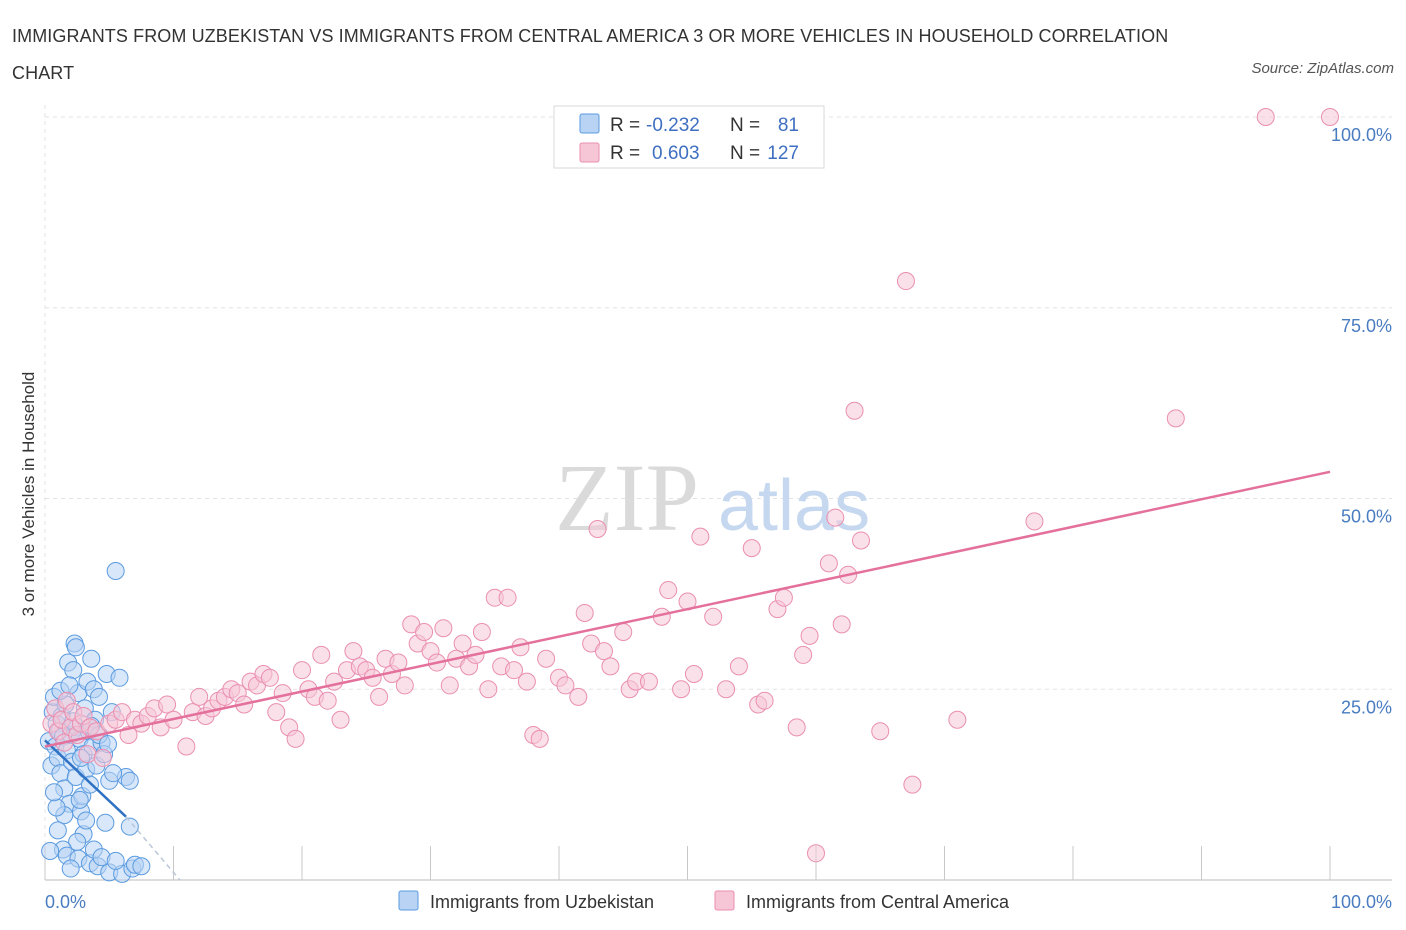 Image resolution: width=1406 pixels, height=930 pixels. I want to click on x-axis-ticks, so click(687, 863).